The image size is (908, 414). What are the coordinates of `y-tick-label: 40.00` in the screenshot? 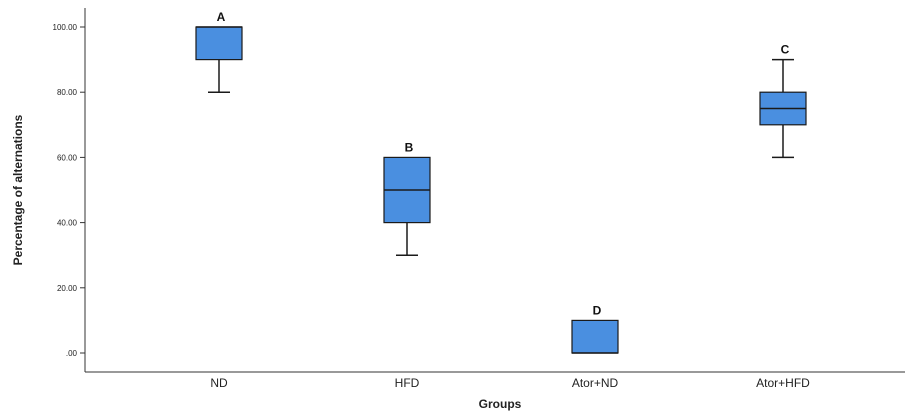 It's located at (67, 223).